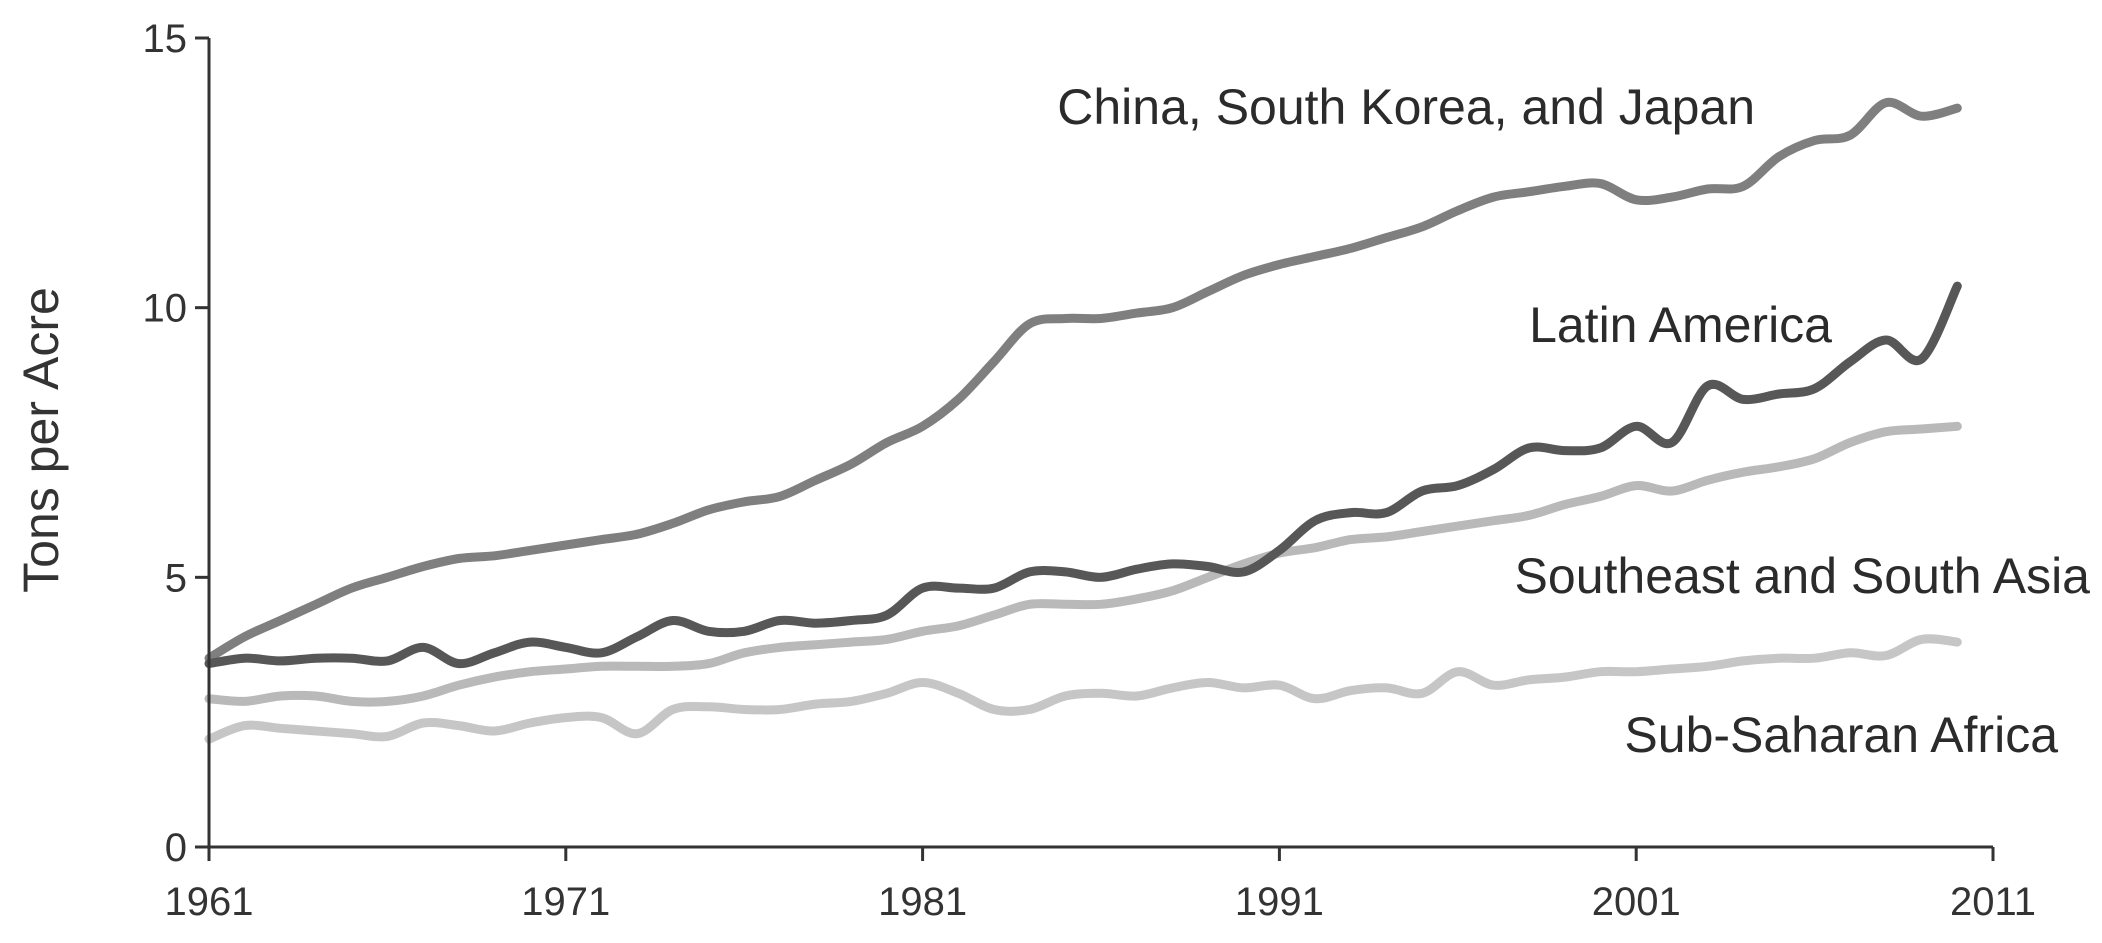 The height and width of the screenshot is (943, 2102). Describe the element at coordinates (176, 848) in the screenshot. I see `y-tick-label: 0` at that location.